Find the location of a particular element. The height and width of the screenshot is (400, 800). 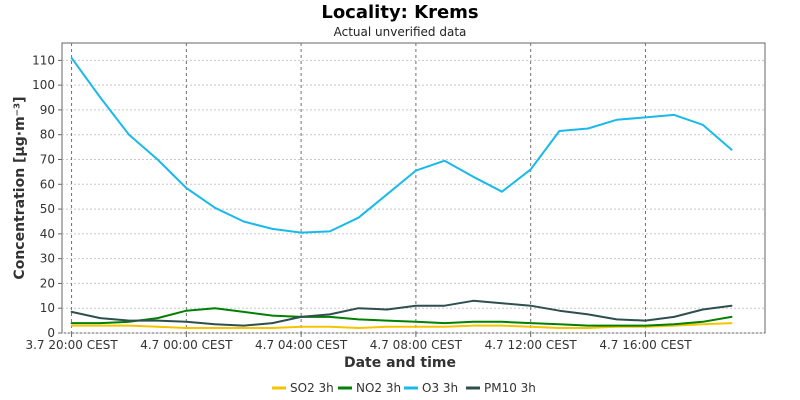

x-tick-label: 3.7 20:00 CEST is located at coordinates (71, 345).